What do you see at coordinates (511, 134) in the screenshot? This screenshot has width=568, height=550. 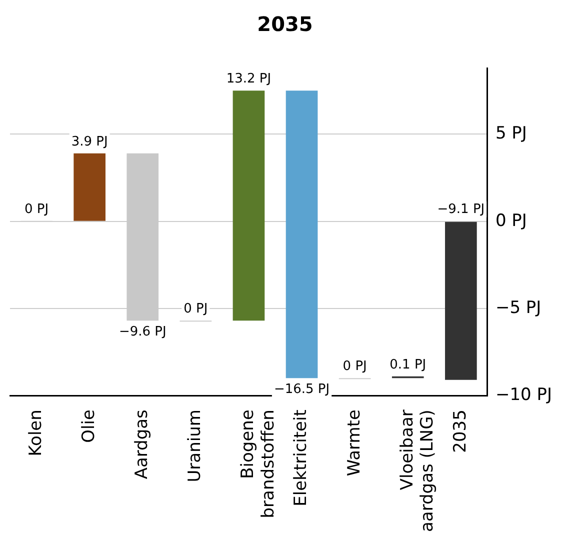 I see `y-tick-label: 5 PJ` at bounding box center [511, 134].